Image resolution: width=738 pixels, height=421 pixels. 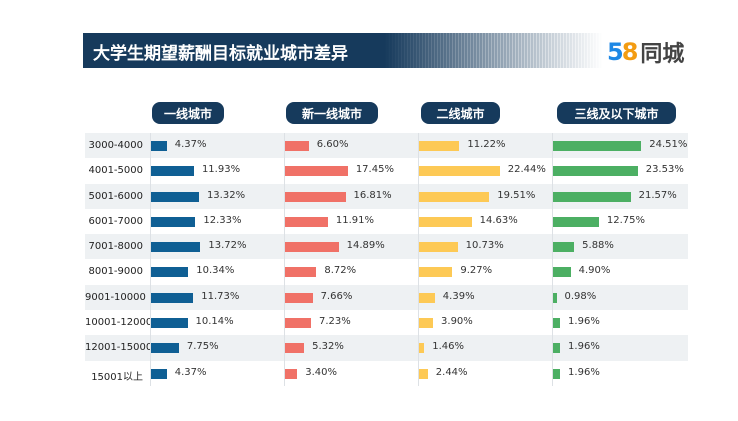 I want to click on data-label: 22.44%, so click(x=526, y=170).